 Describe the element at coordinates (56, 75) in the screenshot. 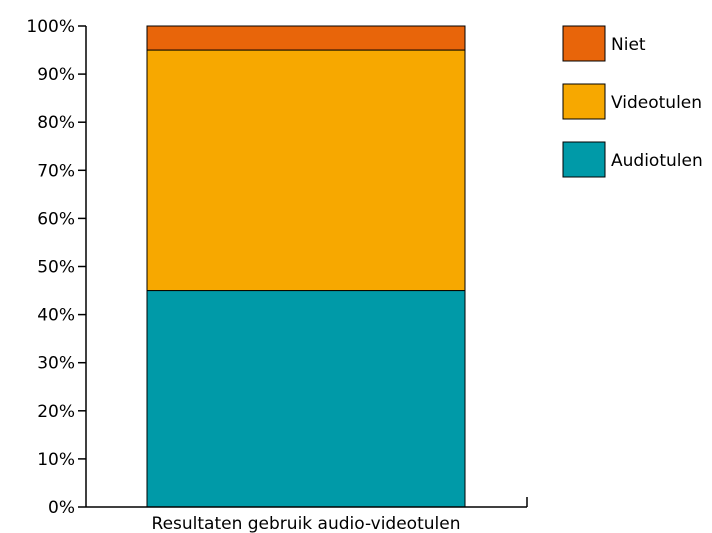

I see `y-tick-label: 90%` at that location.